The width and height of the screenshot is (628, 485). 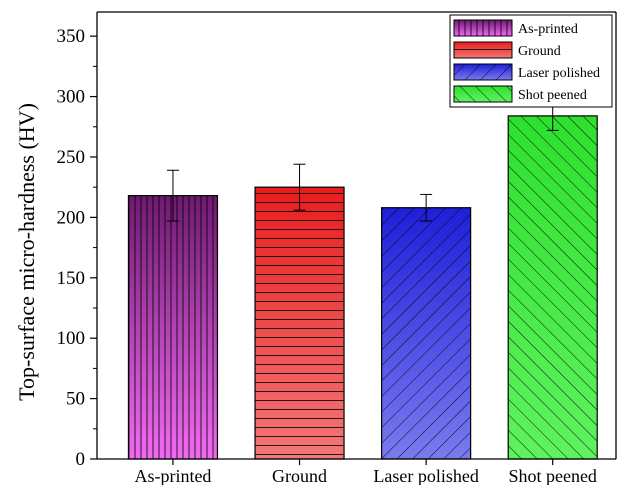 What do you see at coordinates (172, 475) in the screenshot?
I see `x-tick-label: As-printed` at bounding box center [172, 475].